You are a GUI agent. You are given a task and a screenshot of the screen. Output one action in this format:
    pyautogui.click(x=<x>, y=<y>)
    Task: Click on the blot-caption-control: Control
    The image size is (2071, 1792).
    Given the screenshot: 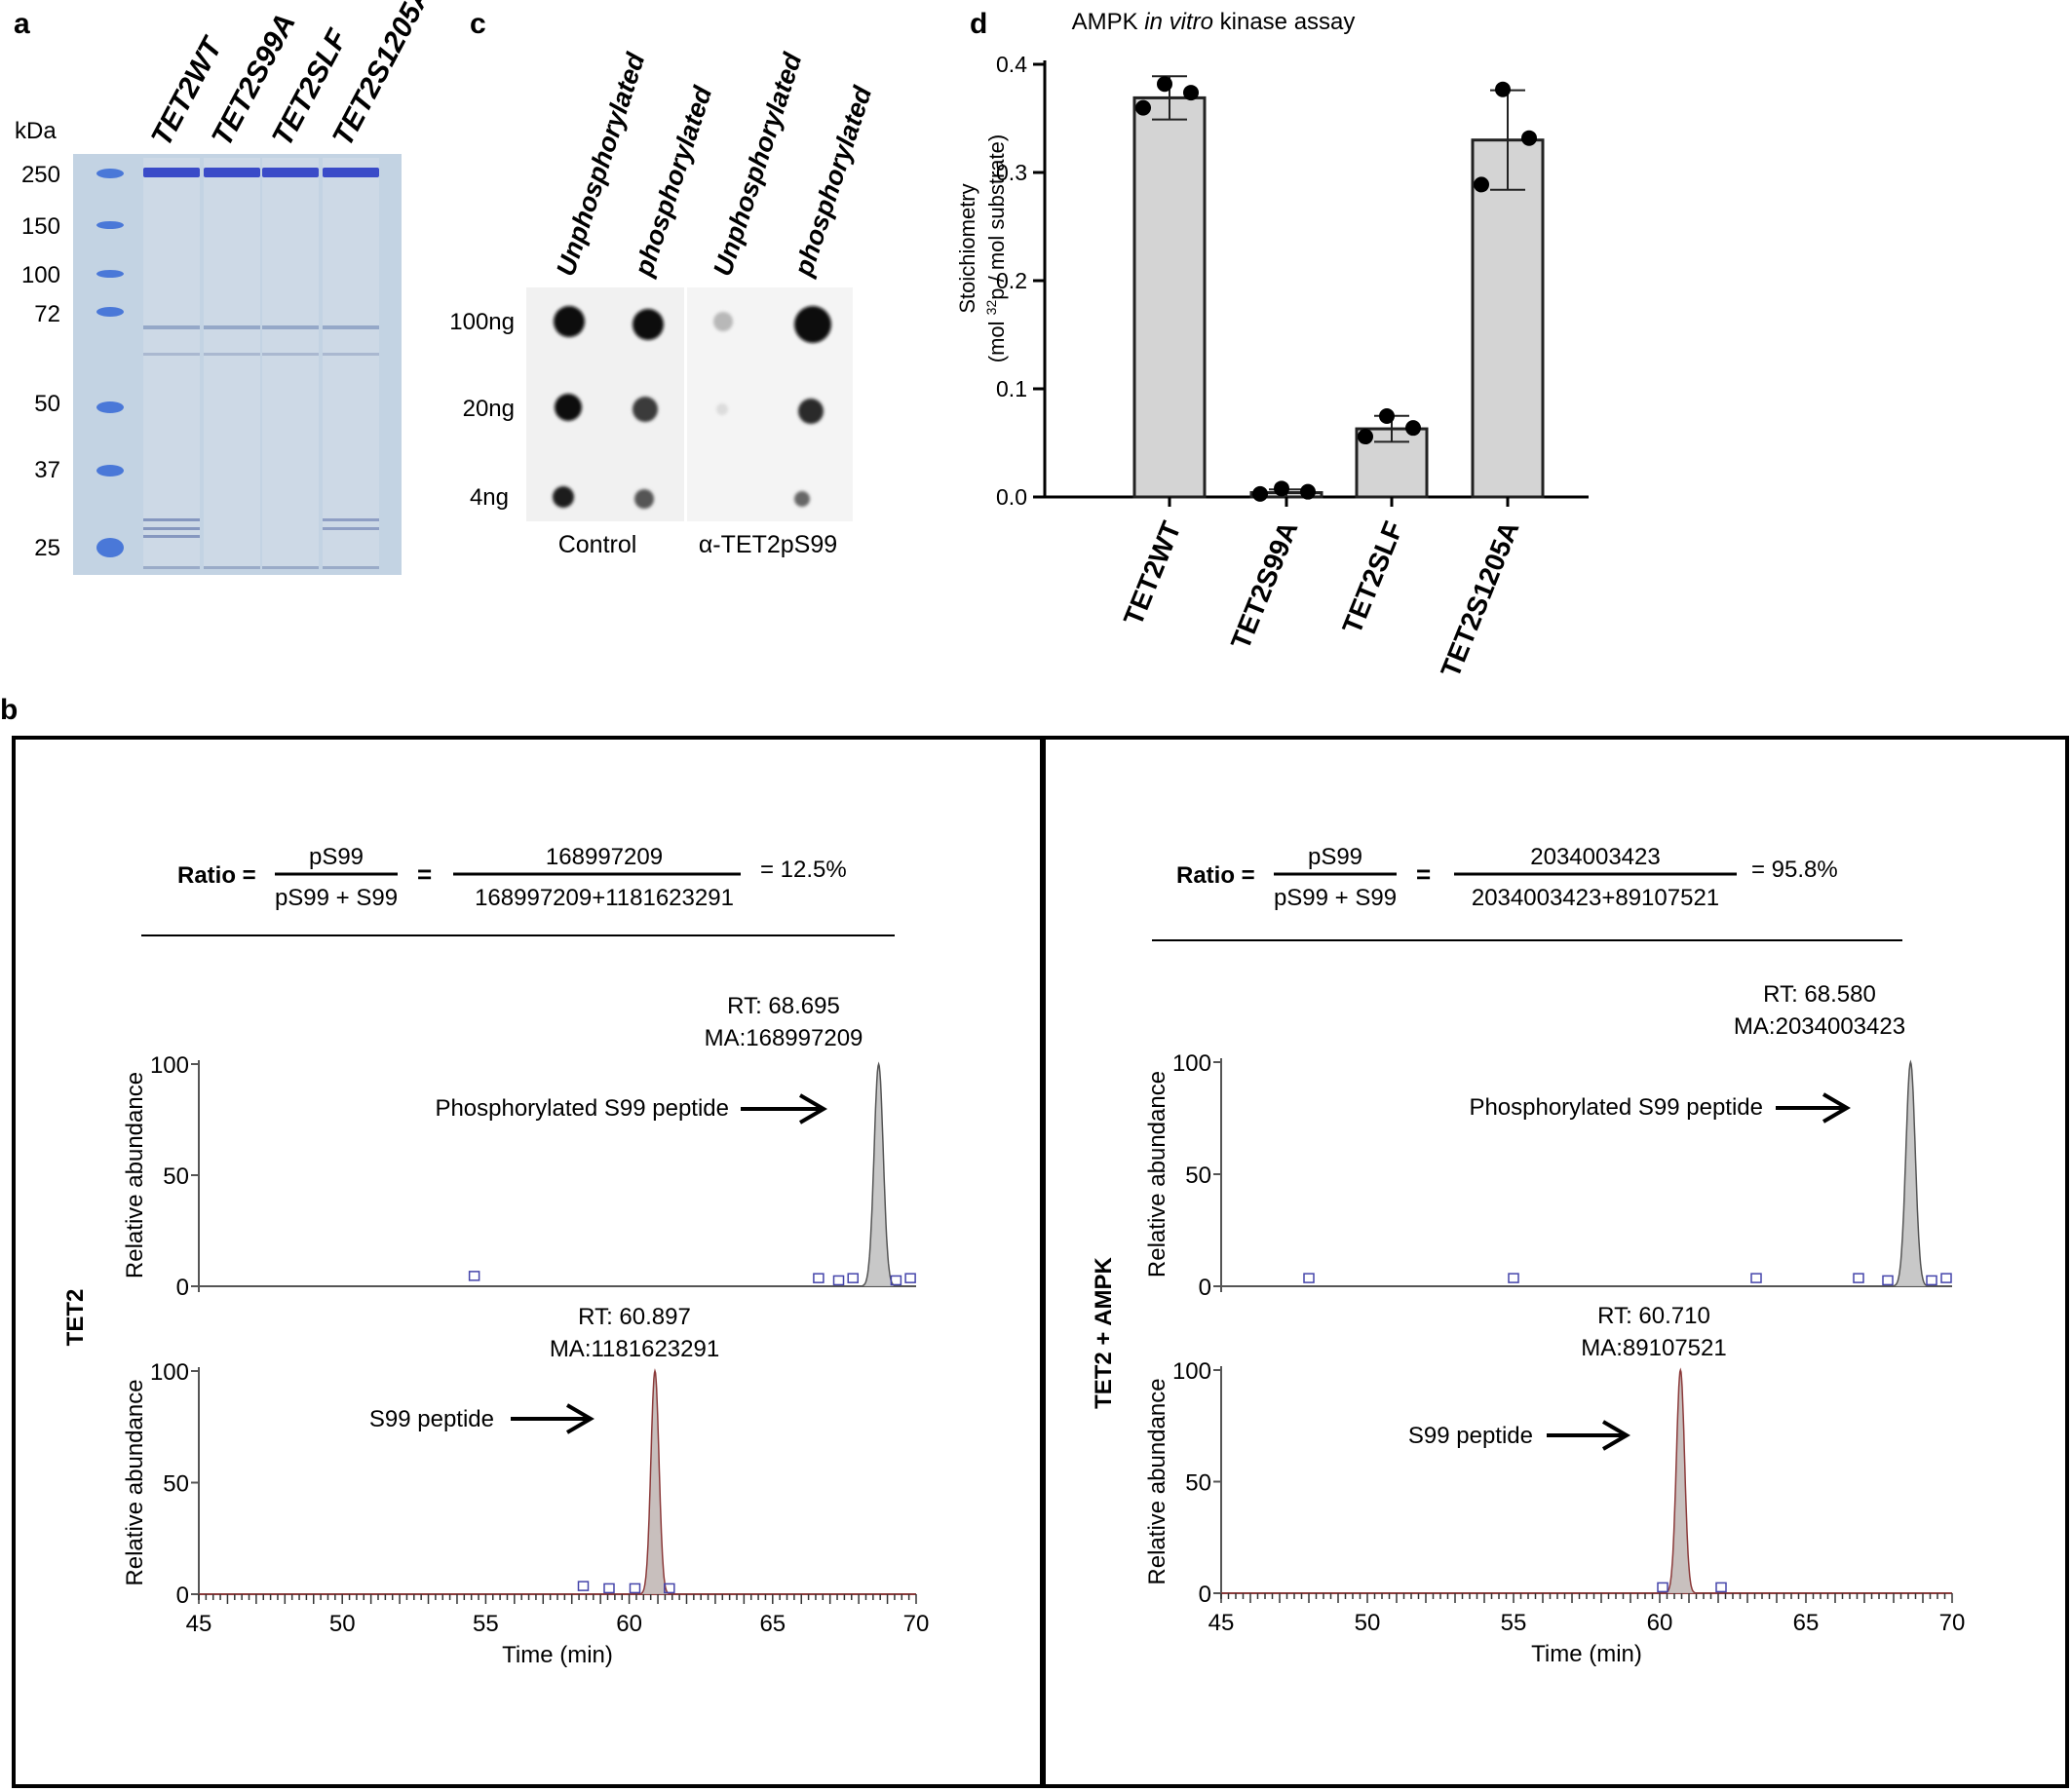 What is the action you would take?
    pyautogui.click(x=597, y=544)
    